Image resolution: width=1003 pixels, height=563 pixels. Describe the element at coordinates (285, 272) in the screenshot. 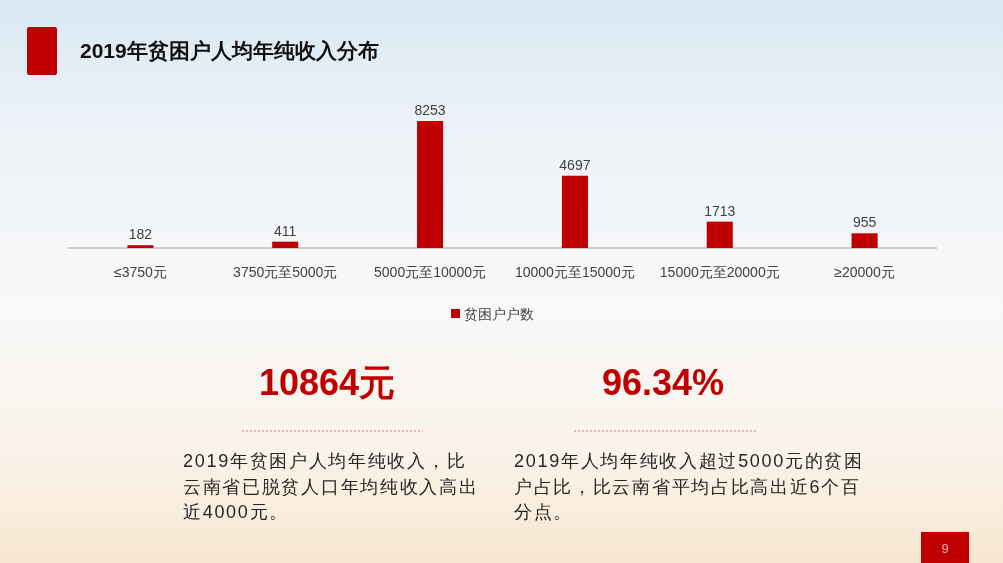

I see `x-tick-label: 3750元至5000元` at that location.